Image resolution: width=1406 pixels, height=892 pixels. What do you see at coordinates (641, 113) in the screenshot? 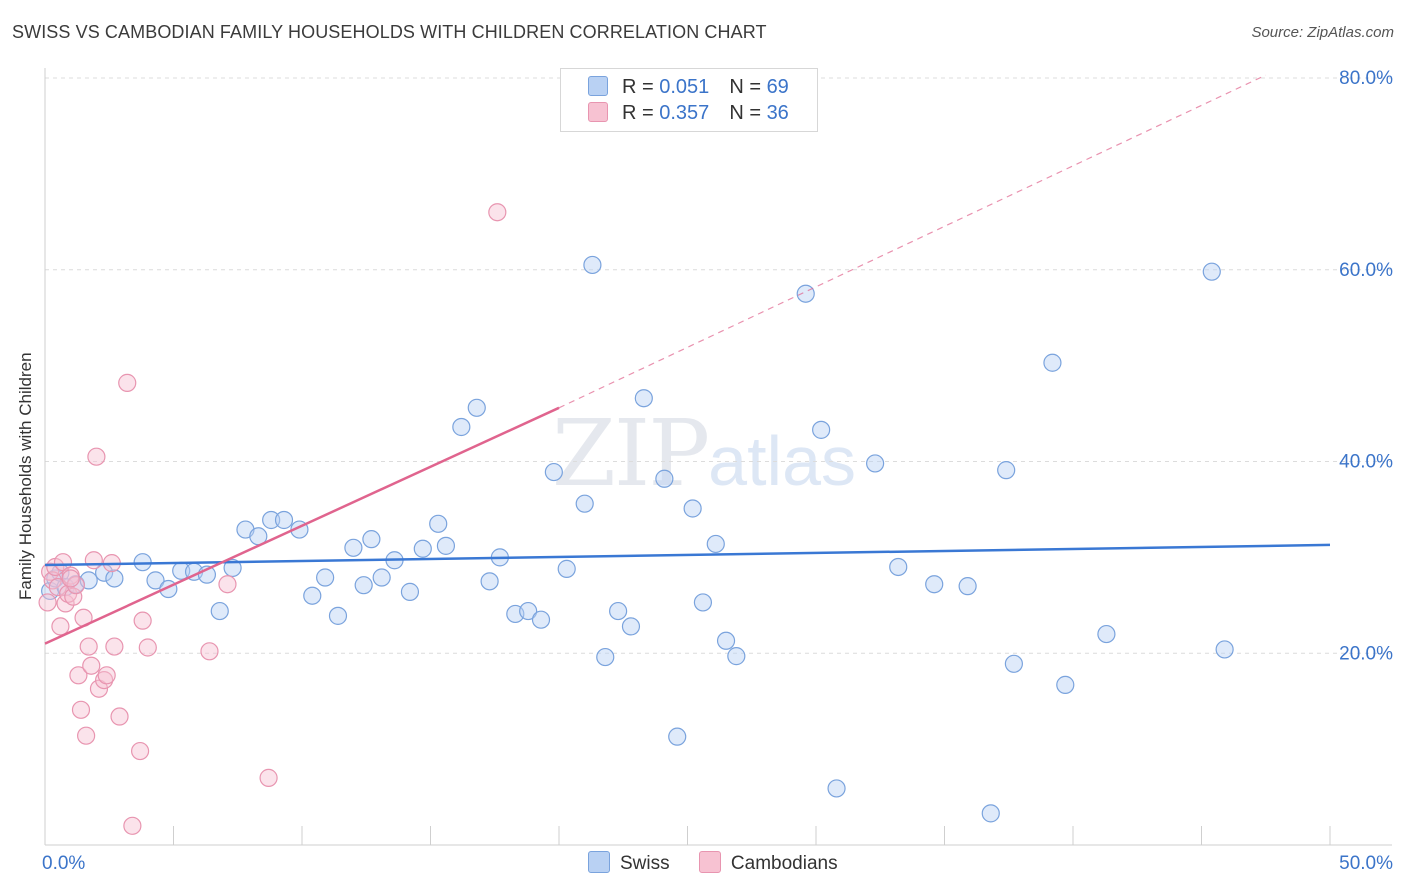
I see `legend-cambodian-r-label: R =` at bounding box center [641, 113].